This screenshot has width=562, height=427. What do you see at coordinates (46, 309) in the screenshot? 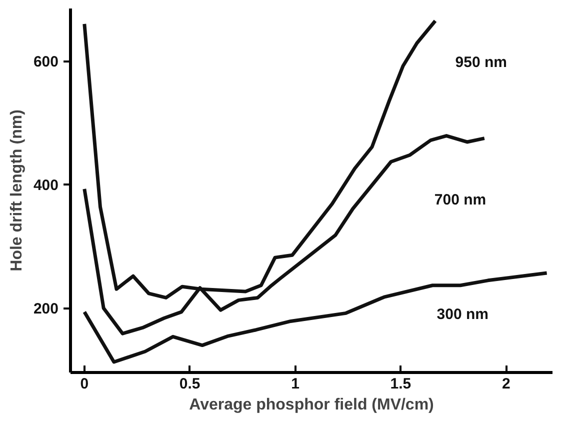
I see `y-tick-label: 200` at bounding box center [46, 309].